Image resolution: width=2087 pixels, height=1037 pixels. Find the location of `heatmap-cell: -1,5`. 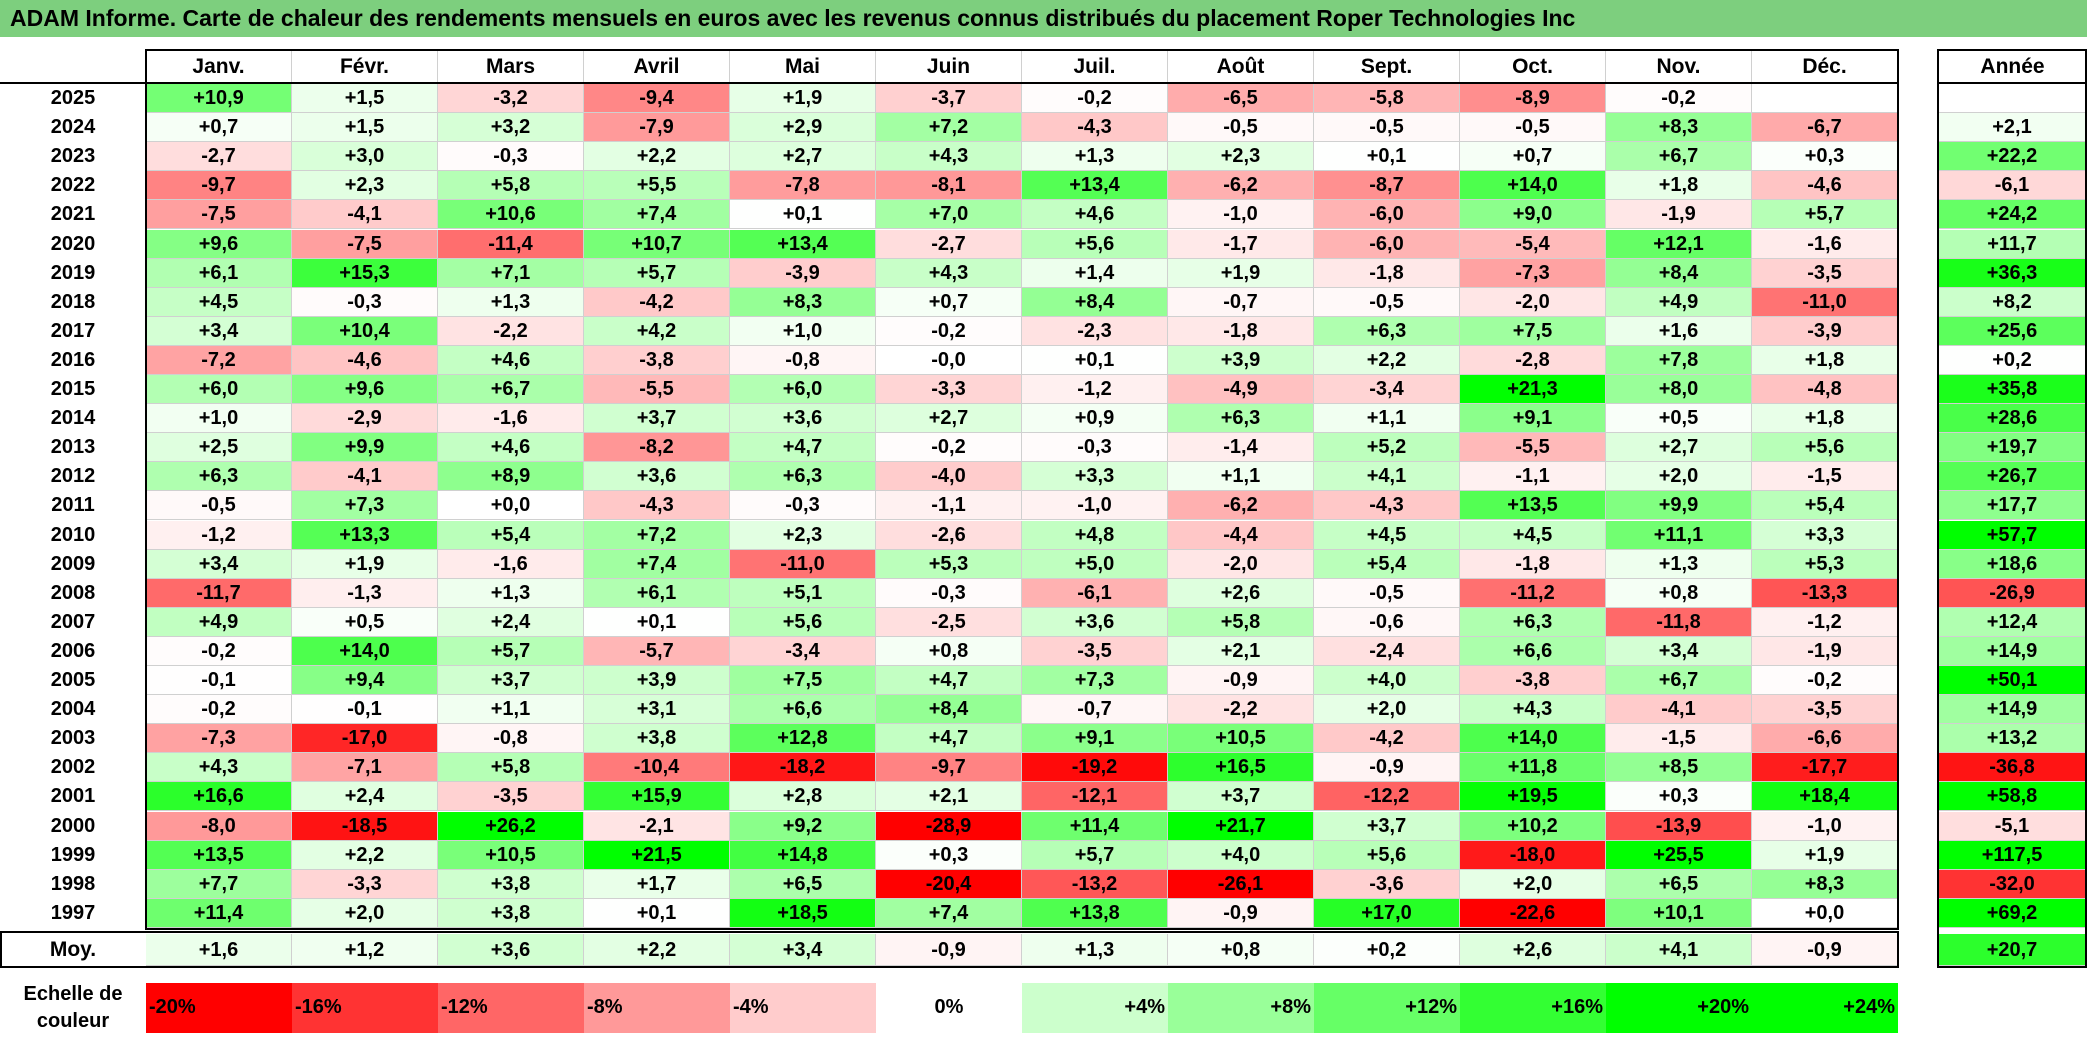

heatmap-cell: -1,5 is located at coordinates (1825, 477).